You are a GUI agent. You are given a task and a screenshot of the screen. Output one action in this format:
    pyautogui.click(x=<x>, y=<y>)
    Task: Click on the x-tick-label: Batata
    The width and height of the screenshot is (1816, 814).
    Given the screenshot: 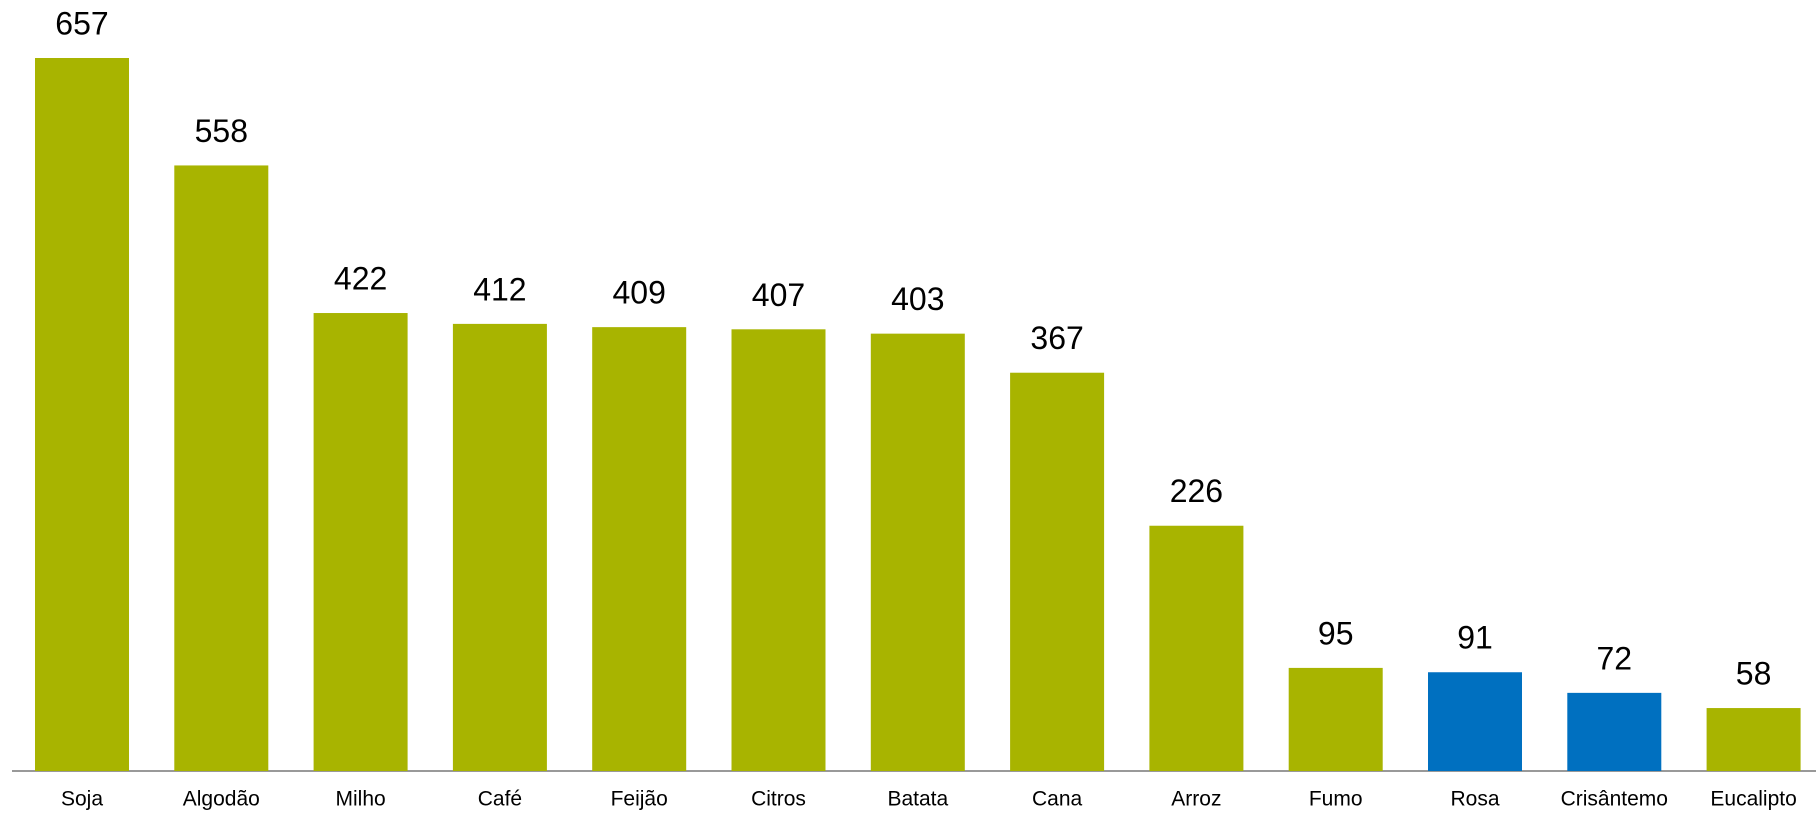 What is the action you would take?
    pyautogui.click(x=917, y=799)
    